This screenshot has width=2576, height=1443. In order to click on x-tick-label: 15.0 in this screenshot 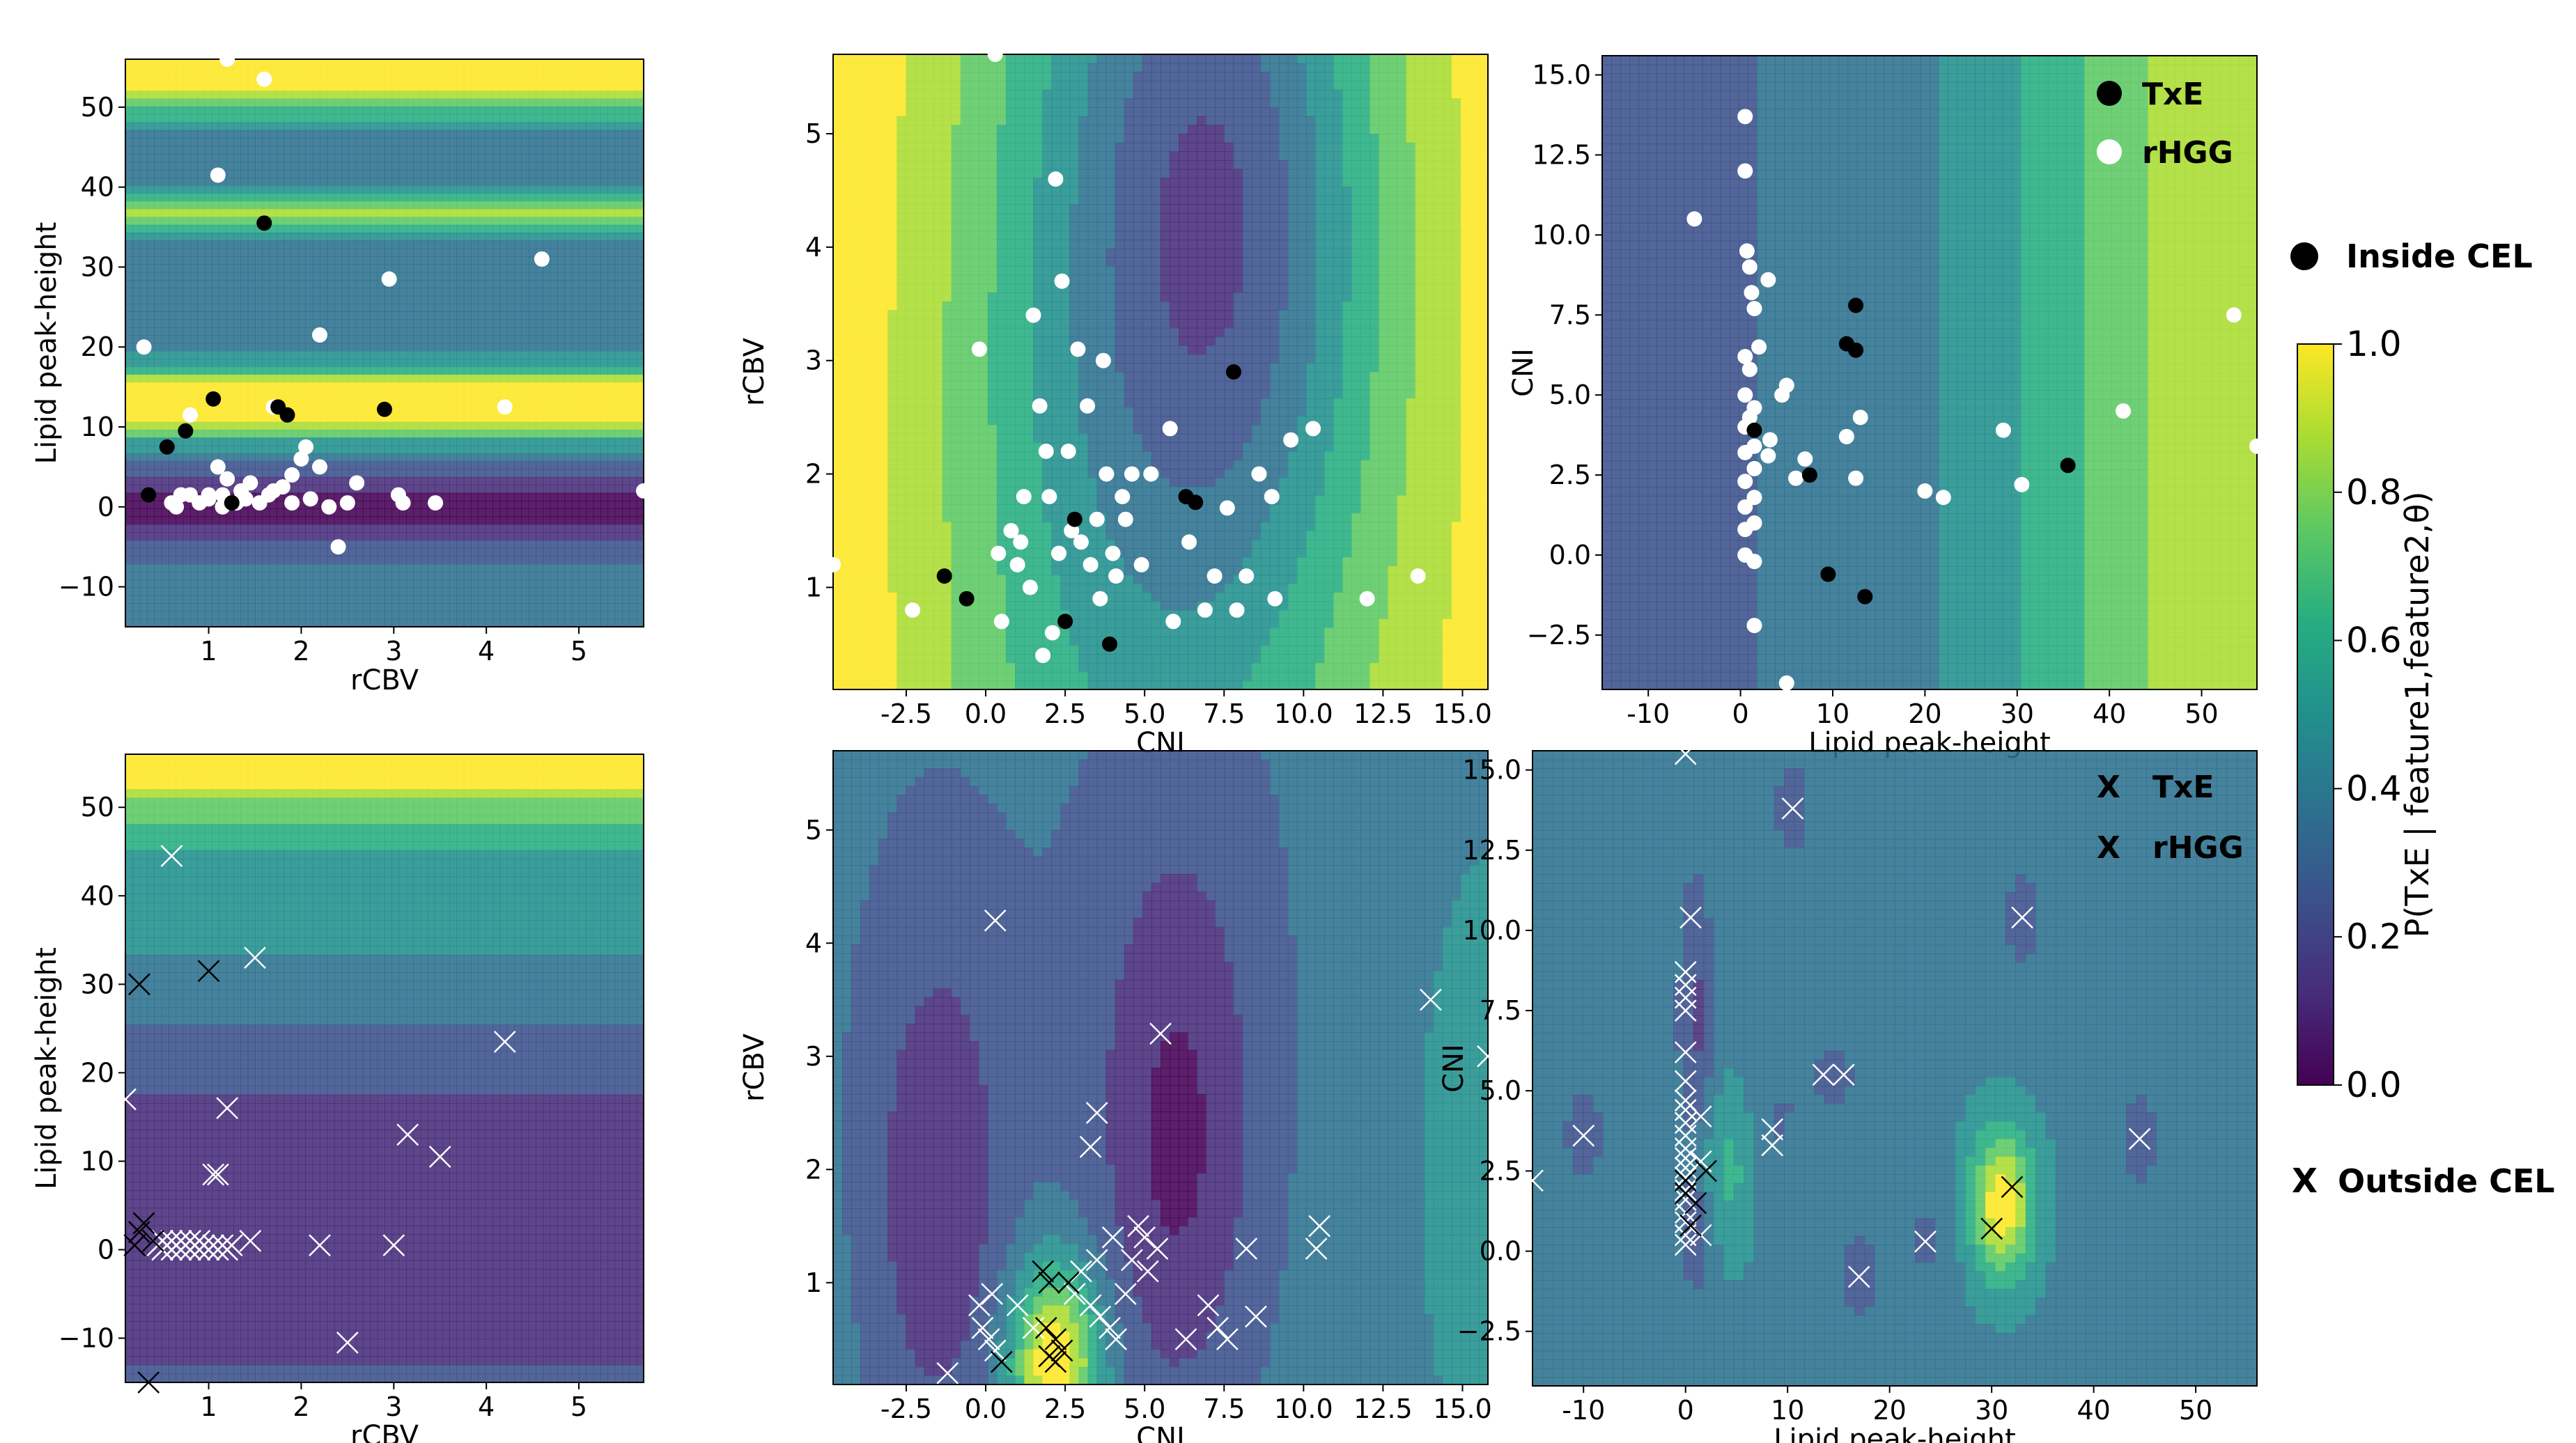, I will do `click(1462, 714)`.